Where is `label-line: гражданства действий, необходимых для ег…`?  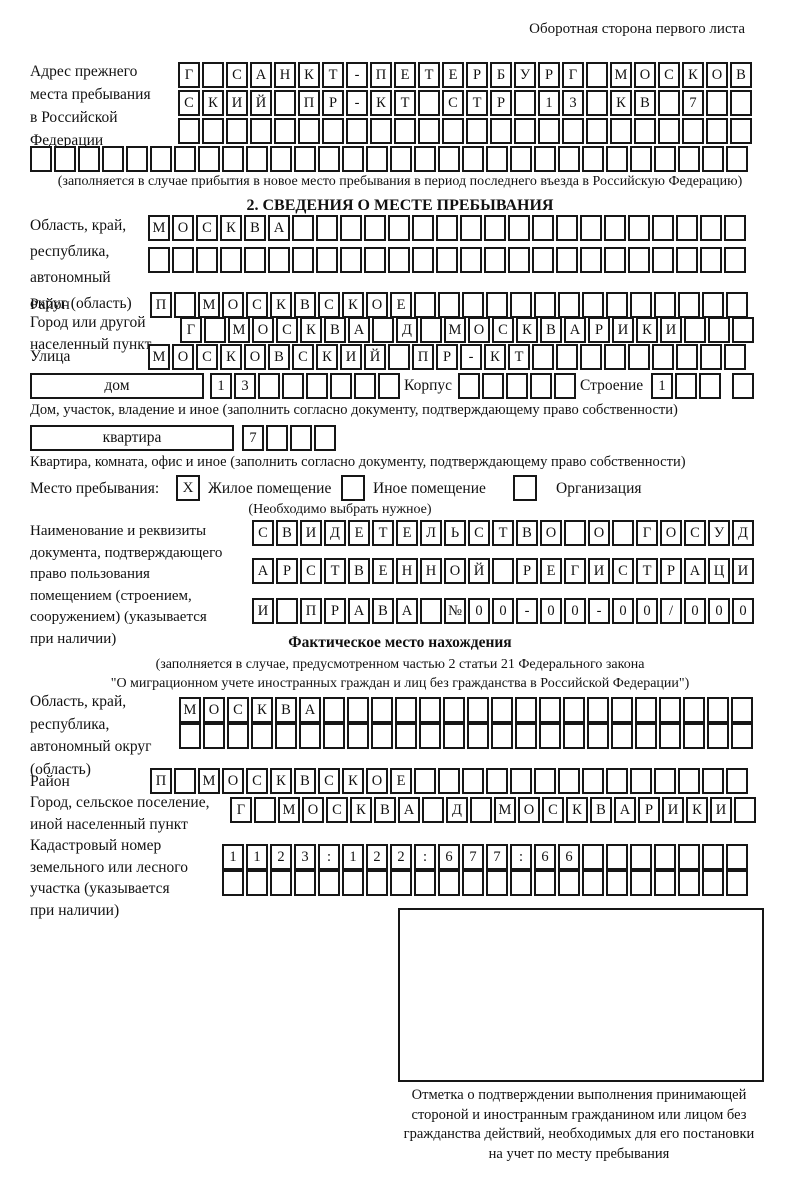 label-line: гражданства действий, необходимых для ег… is located at coordinates (579, 1134).